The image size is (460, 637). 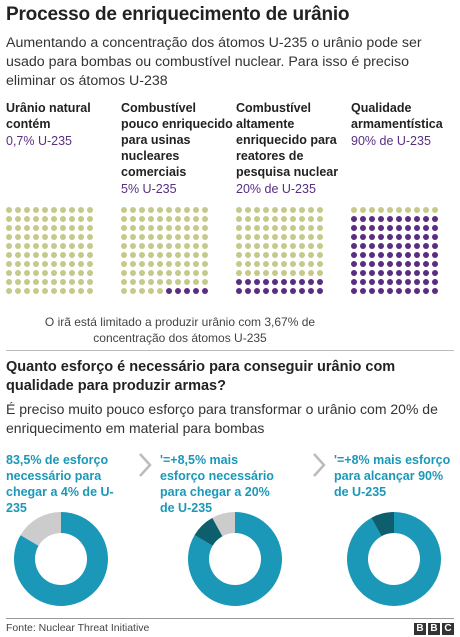 What do you see at coordinates (61, 559) in the screenshot?
I see `donut-new-effort` at bounding box center [61, 559].